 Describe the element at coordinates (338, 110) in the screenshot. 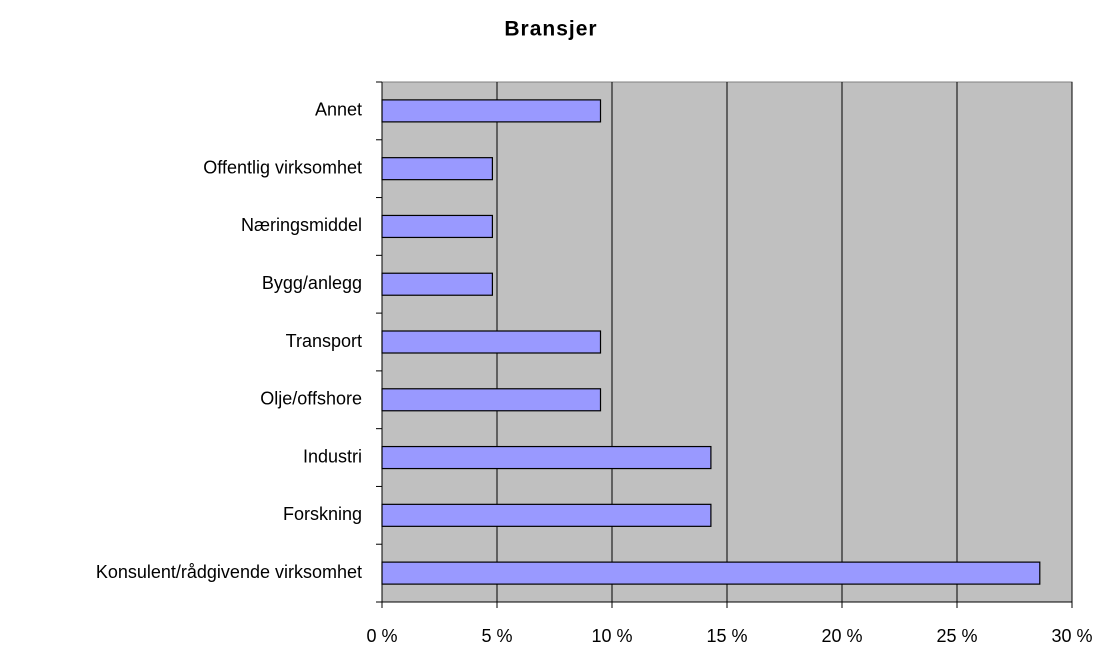

I see `y-tick-label: Annet` at that location.